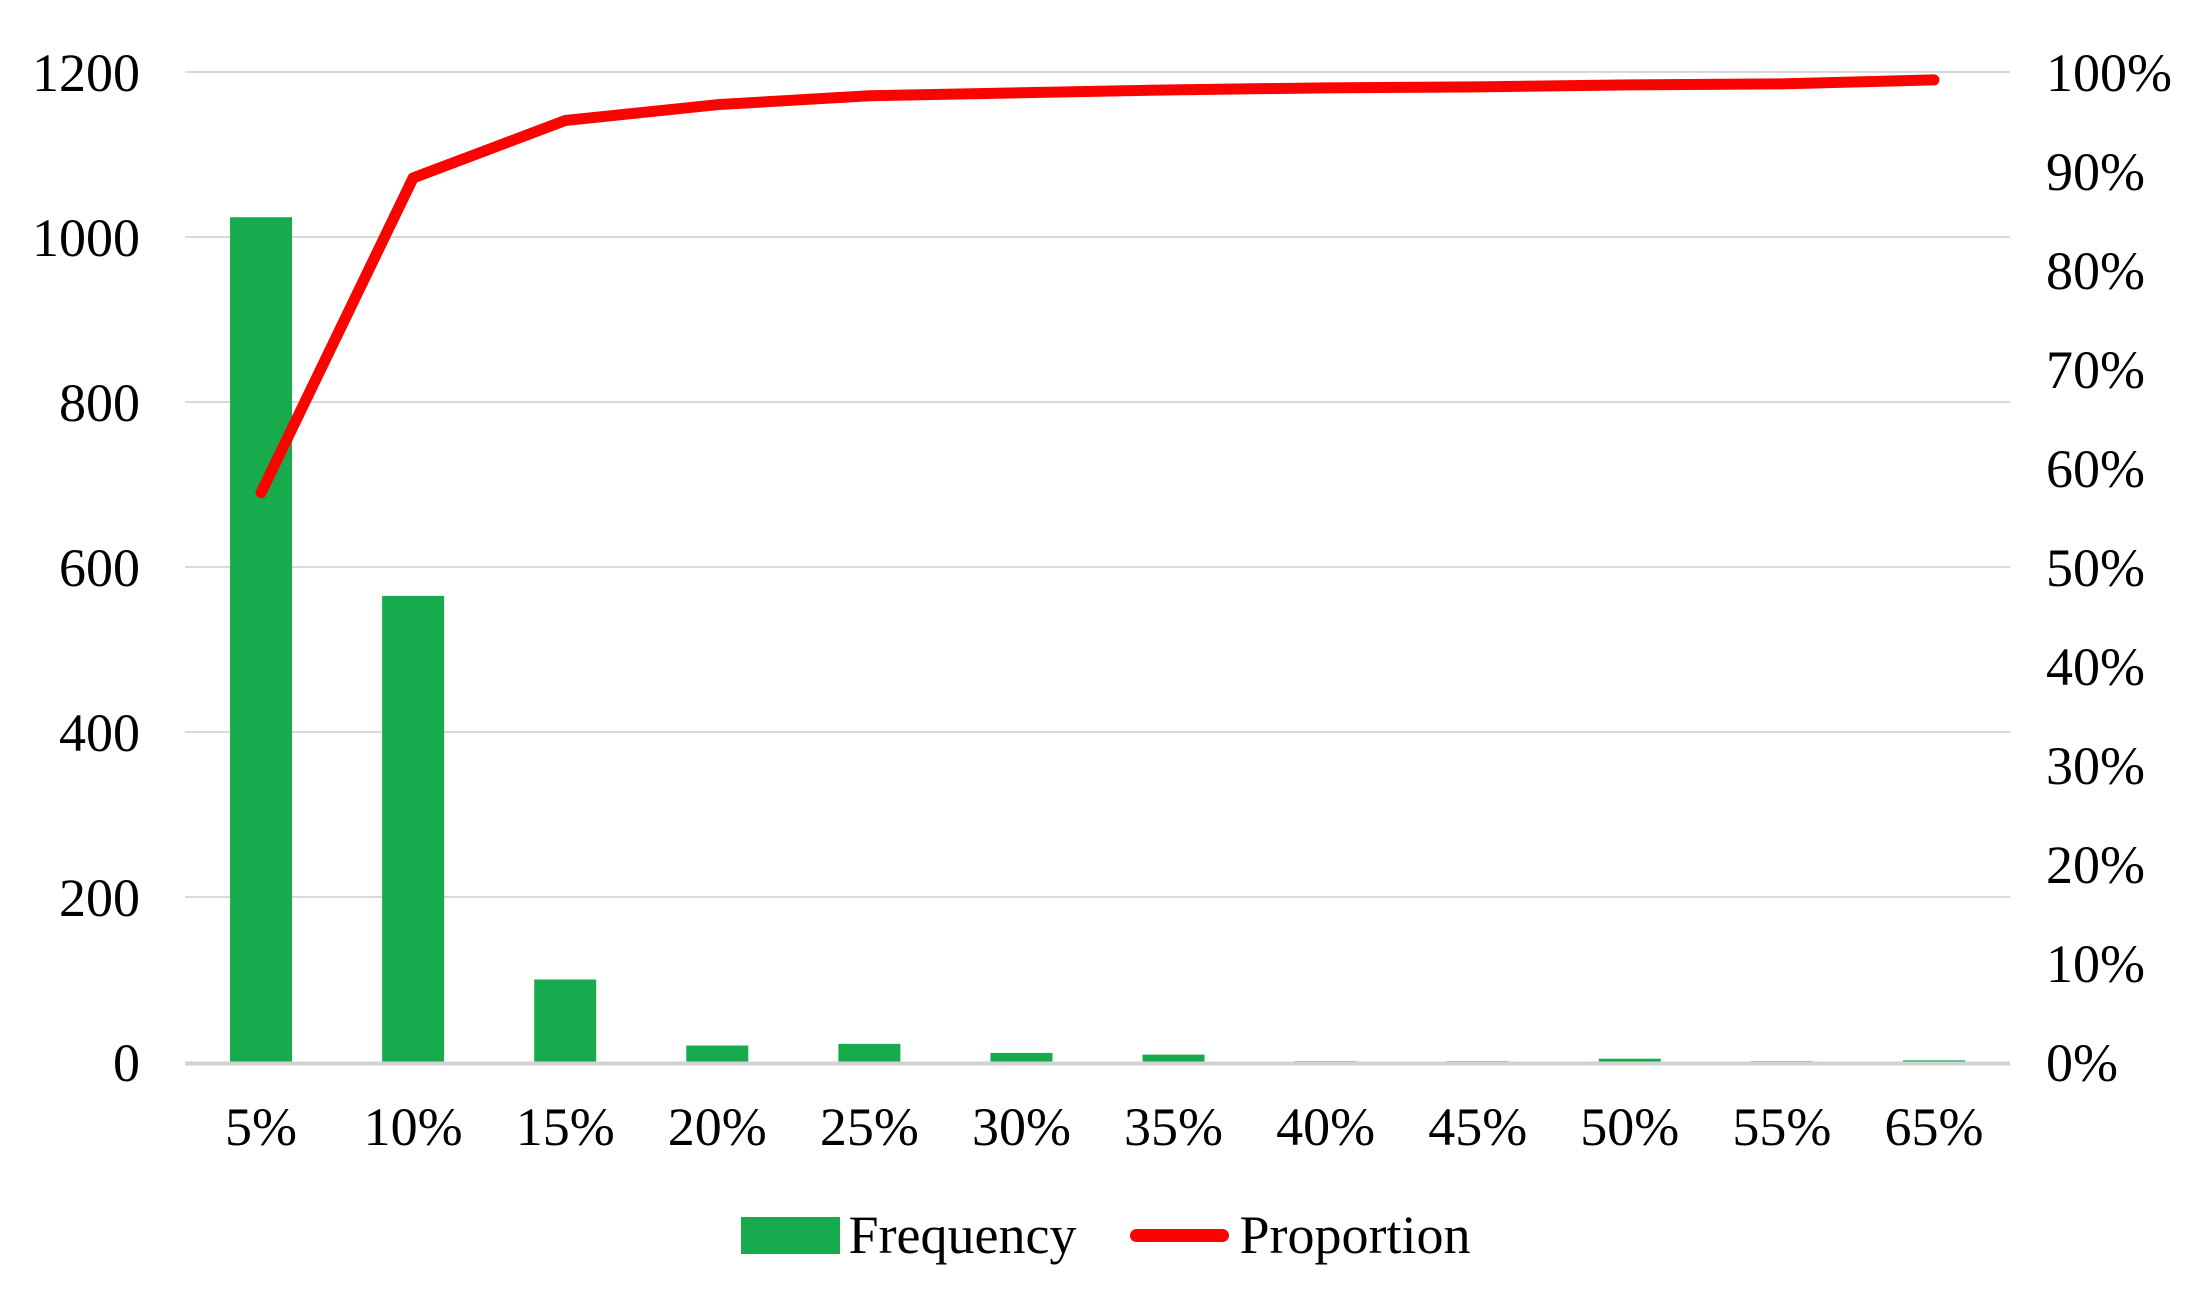 The width and height of the screenshot is (2211, 1302). What do you see at coordinates (126, 1063) in the screenshot?
I see `left-axis-tick-label: 0` at bounding box center [126, 1063].